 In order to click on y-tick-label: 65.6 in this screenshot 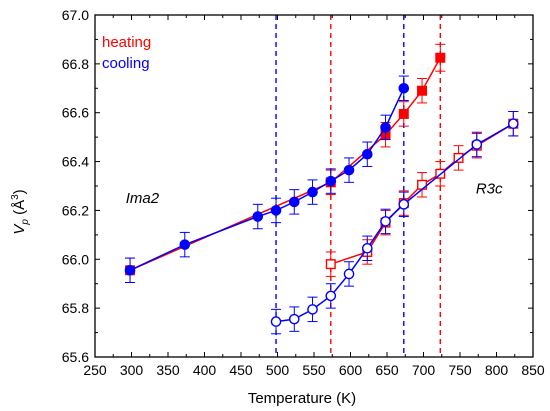, I will do `click(75, 357)`.